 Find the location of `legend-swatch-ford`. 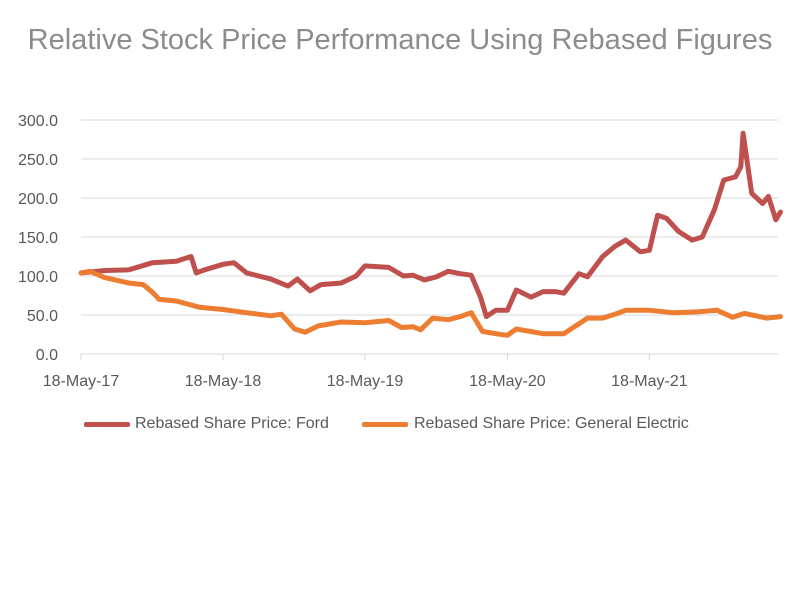

legend-swatch-ford is located at coordinates (107, 424).